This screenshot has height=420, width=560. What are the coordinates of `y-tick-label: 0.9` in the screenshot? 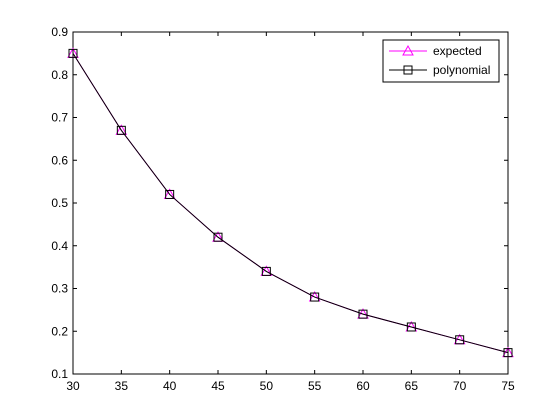 It's located at (59, 32).